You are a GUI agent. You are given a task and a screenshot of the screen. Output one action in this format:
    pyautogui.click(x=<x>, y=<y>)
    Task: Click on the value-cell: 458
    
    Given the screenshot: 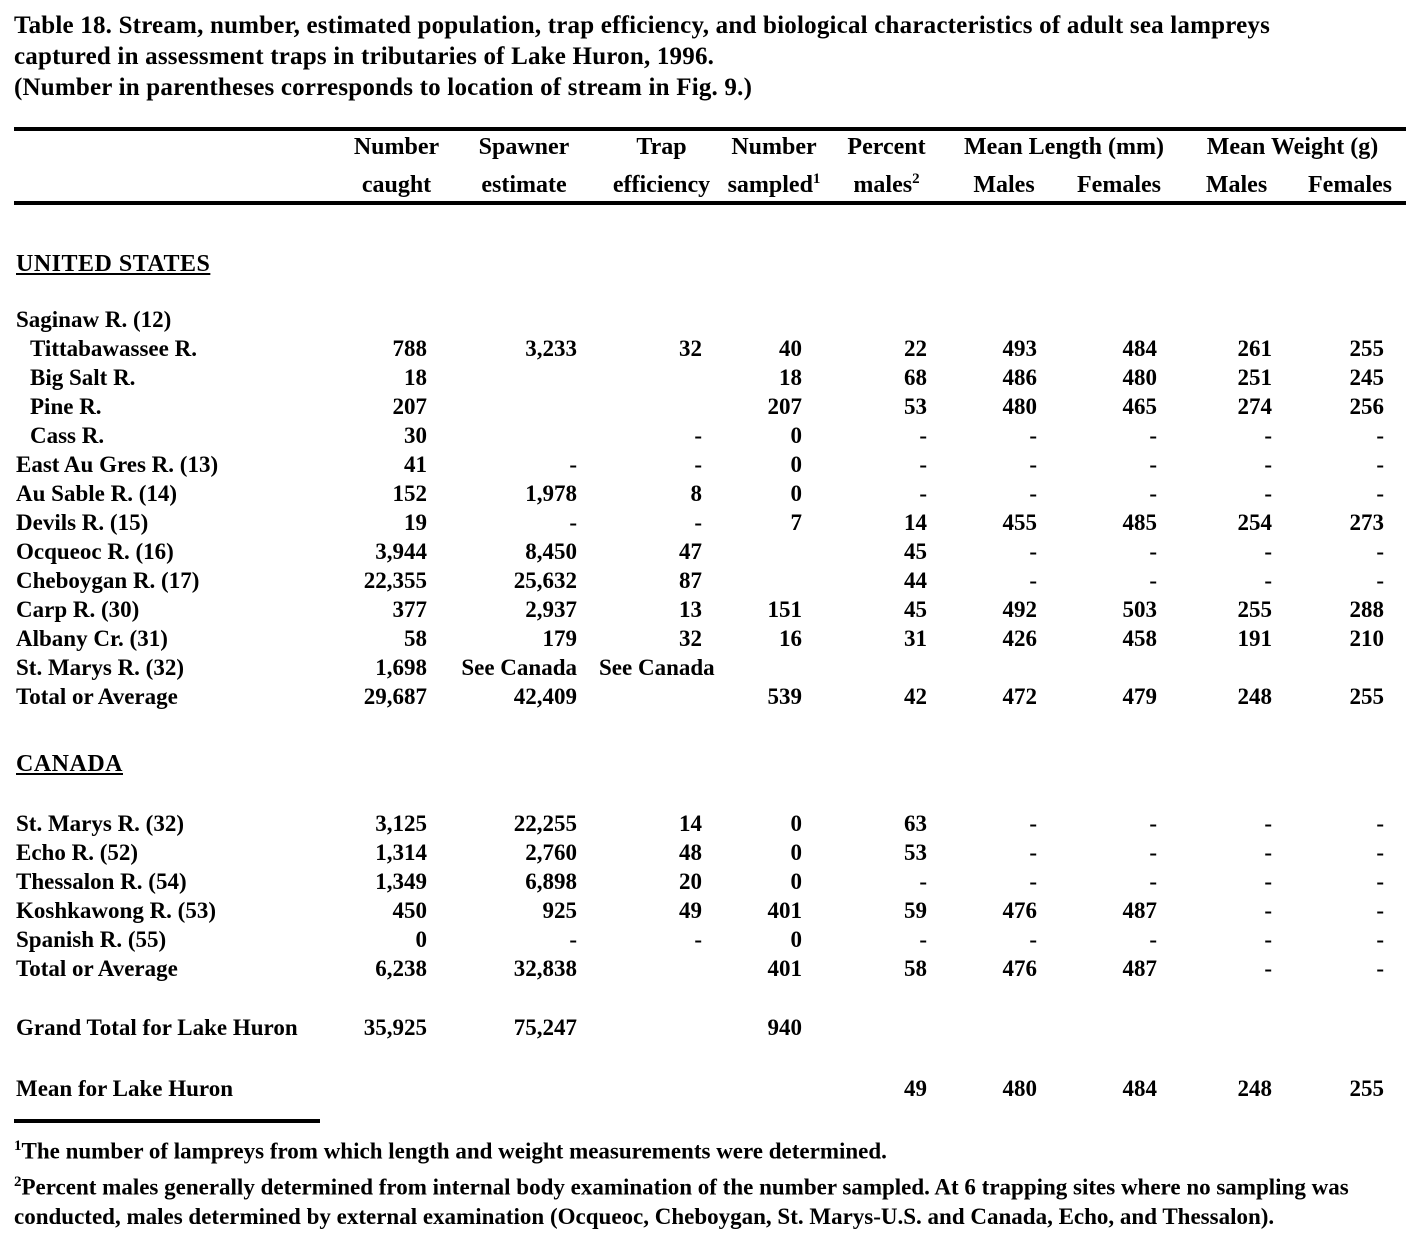 What is the action you would take?
    pyautogui.click(x=1140, y=638)
    